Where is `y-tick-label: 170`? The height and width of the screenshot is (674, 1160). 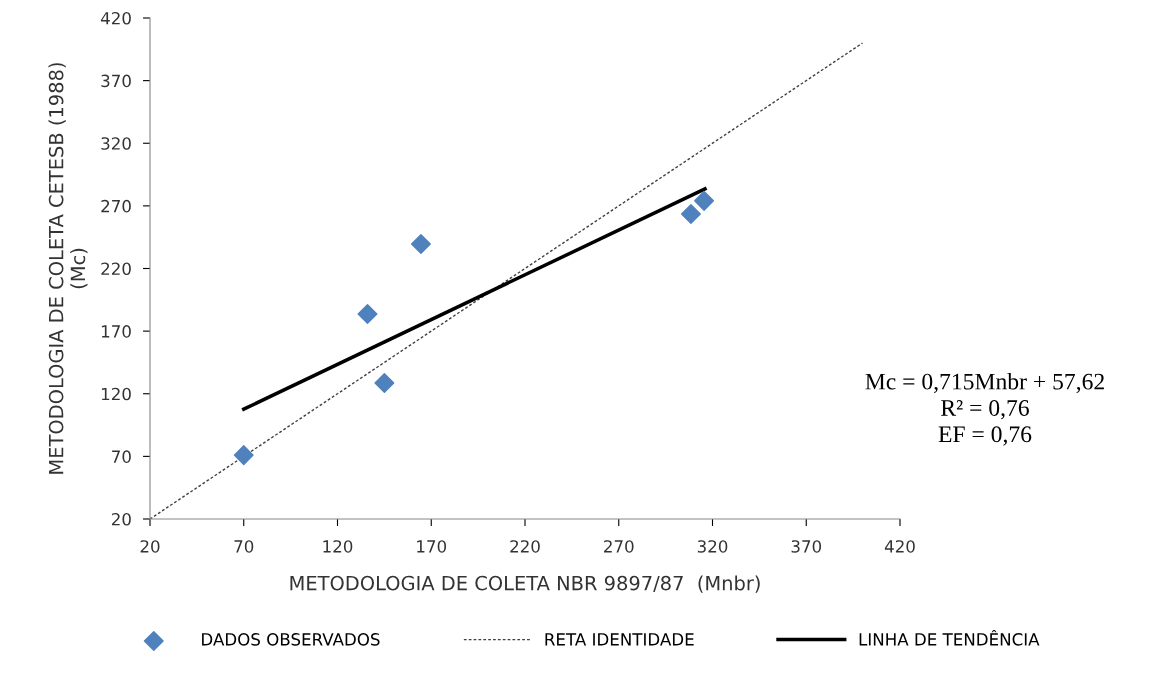
y-tick-label: 170 is located at coordinates (116, 331).